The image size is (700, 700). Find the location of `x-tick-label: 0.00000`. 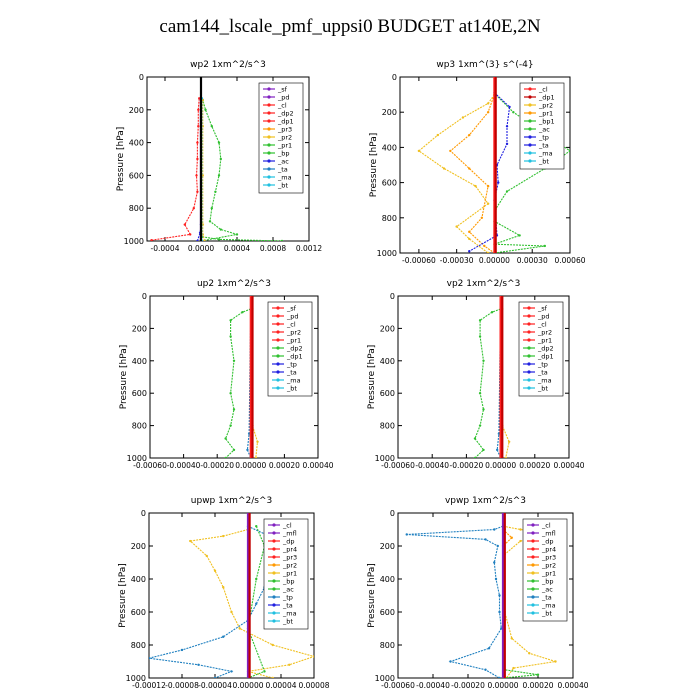

x-tick-label: 0.00000 is located at coordinates (247, 685).